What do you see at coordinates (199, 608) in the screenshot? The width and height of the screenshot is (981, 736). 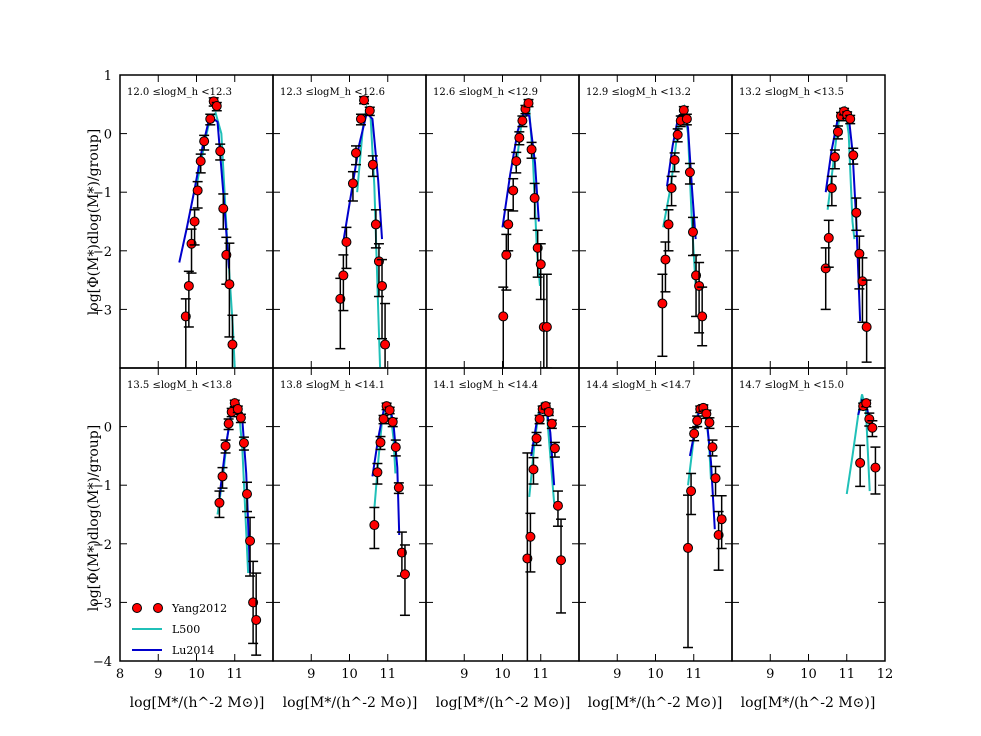 I see `legend-label: Yang2012` at bounding box center [199, 608].